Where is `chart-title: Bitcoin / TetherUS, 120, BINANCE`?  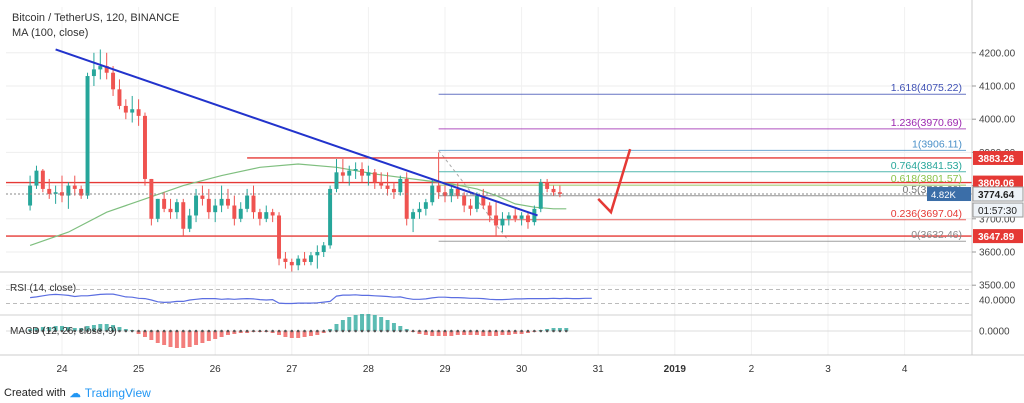
chart-title: Bitcoin / TetherUS, 120, BINANCE is located at coordinates (96, 18).